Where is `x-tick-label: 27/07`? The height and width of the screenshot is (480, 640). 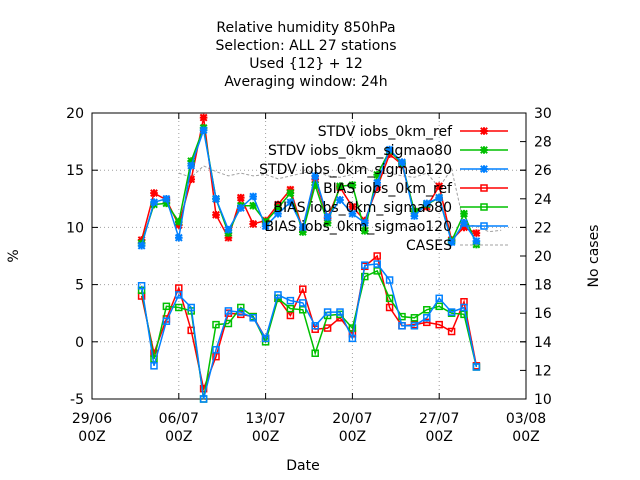 x-tick-label: 27/07 is located at coordinates (439, 419).